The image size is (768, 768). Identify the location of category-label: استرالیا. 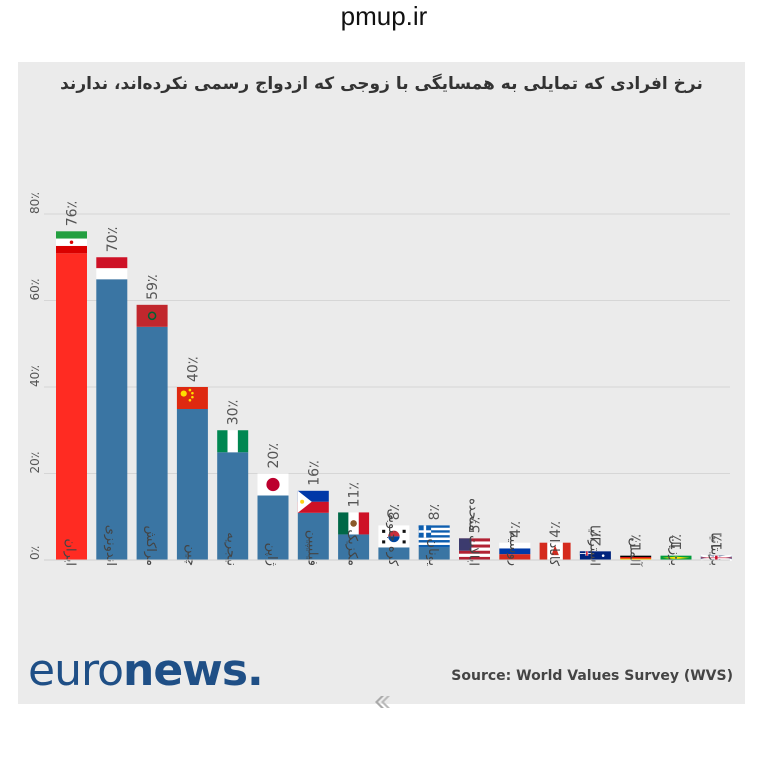
(593, 545).